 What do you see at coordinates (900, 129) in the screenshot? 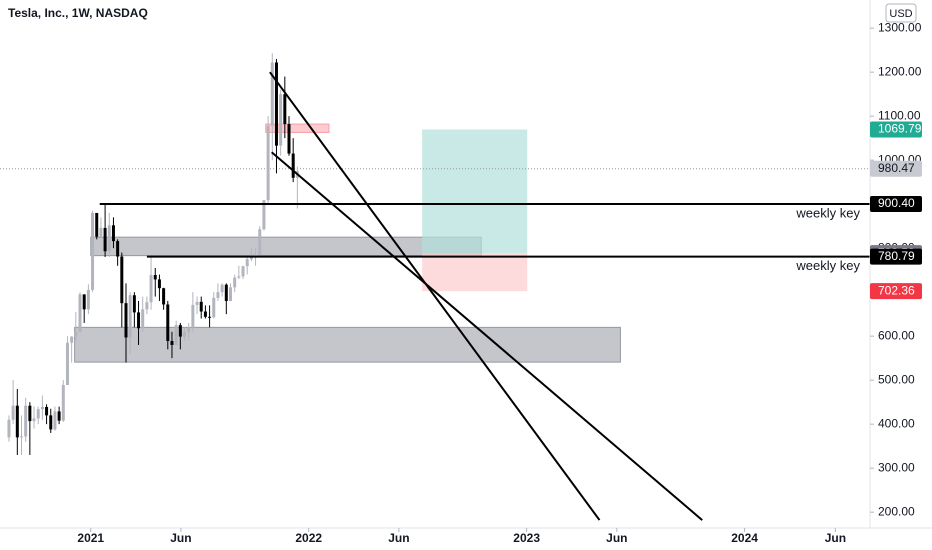
I see `price-label: 1069.79` at bounding box center [900, 129].